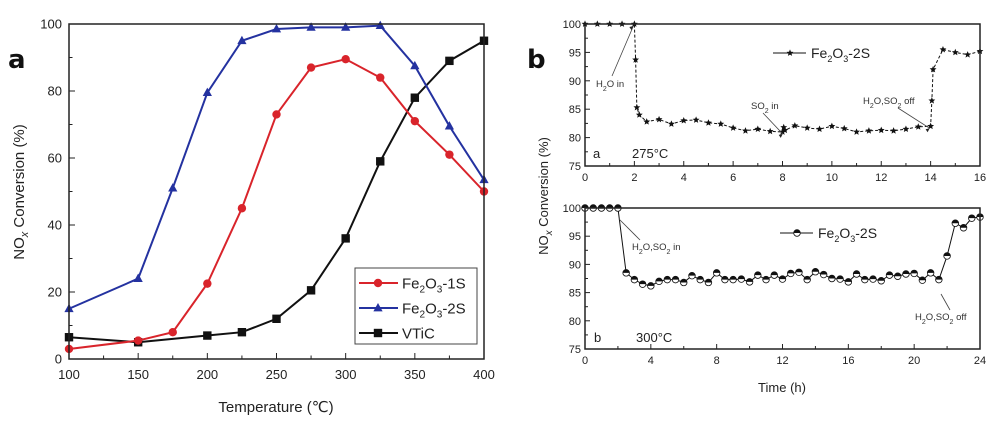  What do you see at coordinates (440, 290) in the screenshot?
I see `subscript: 3` at bounding box center [440, 290].